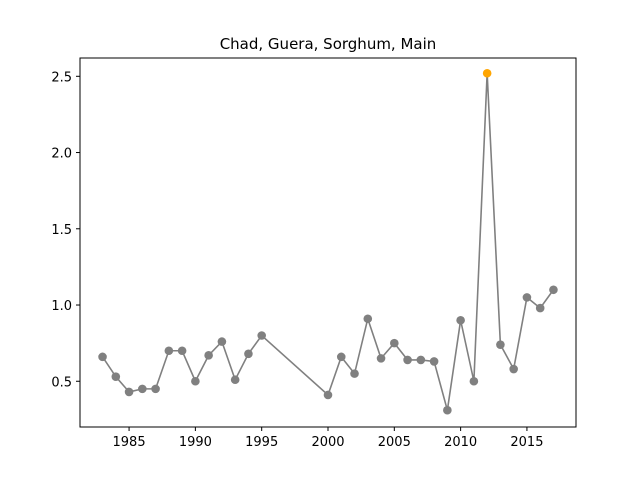  What do you see at coordinates (61, 154) in the screenshot?
I see `y-tick-label: 2.0` at bounding box center [61, 154].